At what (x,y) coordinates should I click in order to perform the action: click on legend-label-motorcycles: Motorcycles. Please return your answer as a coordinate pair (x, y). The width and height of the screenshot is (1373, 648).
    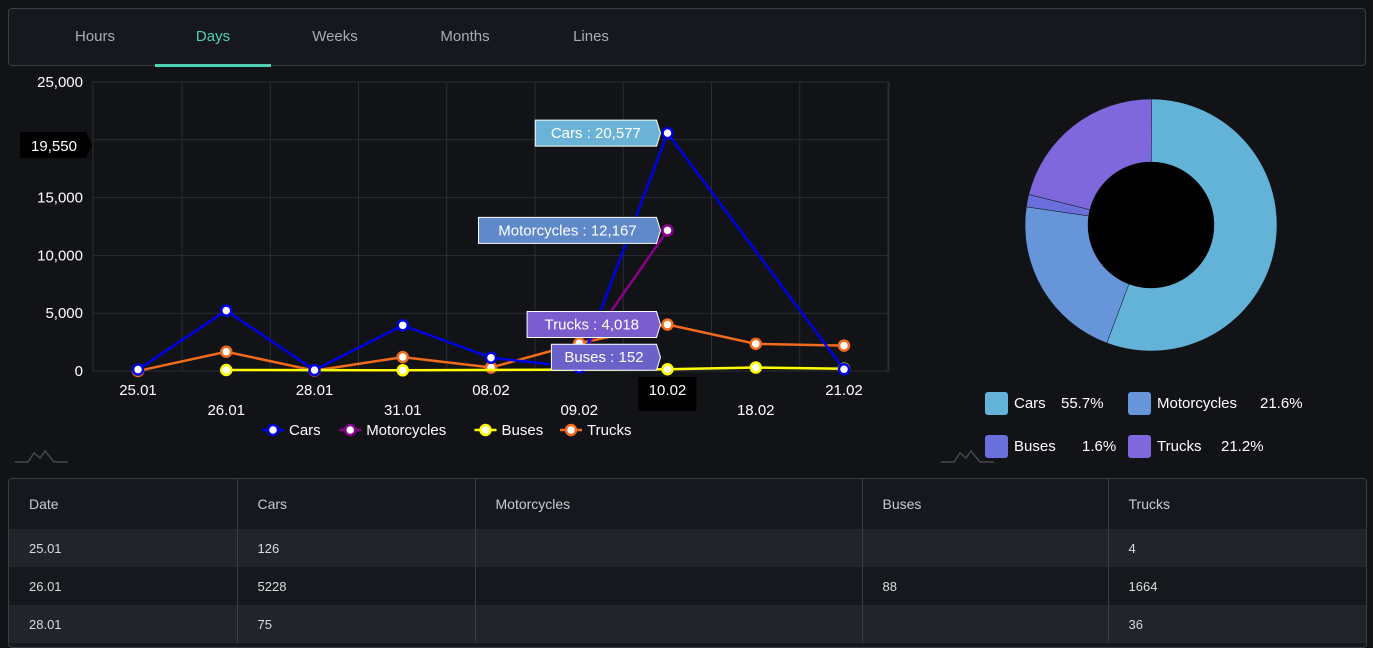
    Looking at the image, I should click on (406, 430).